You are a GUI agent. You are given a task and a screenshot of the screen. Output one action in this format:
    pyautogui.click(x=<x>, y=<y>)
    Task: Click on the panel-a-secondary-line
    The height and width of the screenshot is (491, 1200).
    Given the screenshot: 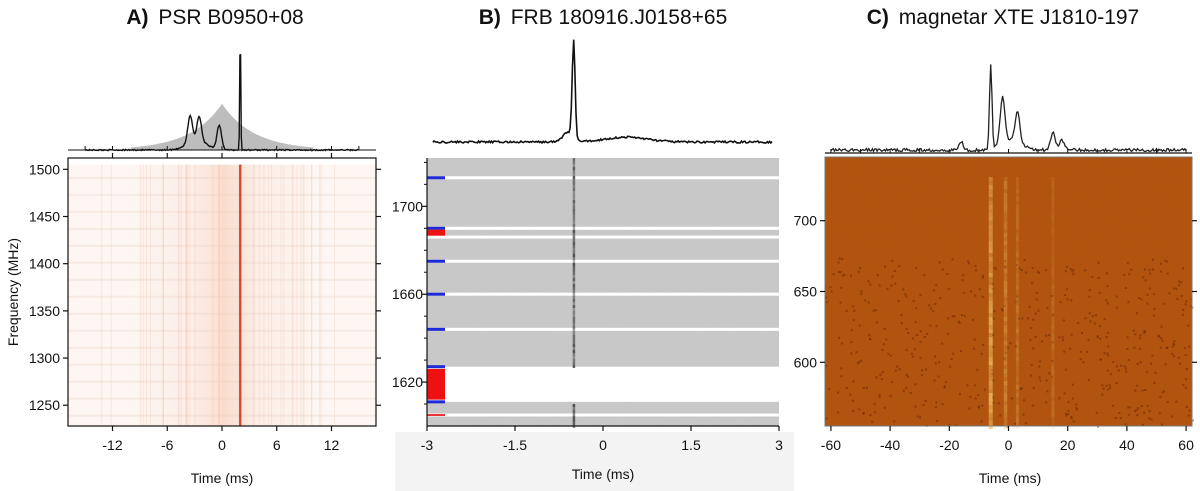 What is the action you would take?
    pyautogui.click(x=219, y=295)
    